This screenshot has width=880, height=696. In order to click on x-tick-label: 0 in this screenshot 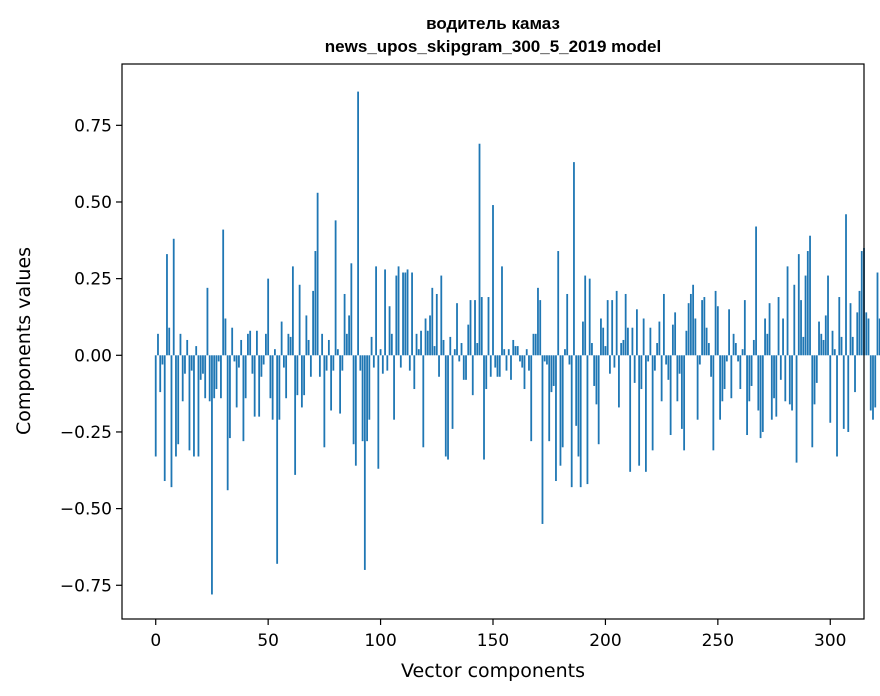, I will do `click(155, 641)`.